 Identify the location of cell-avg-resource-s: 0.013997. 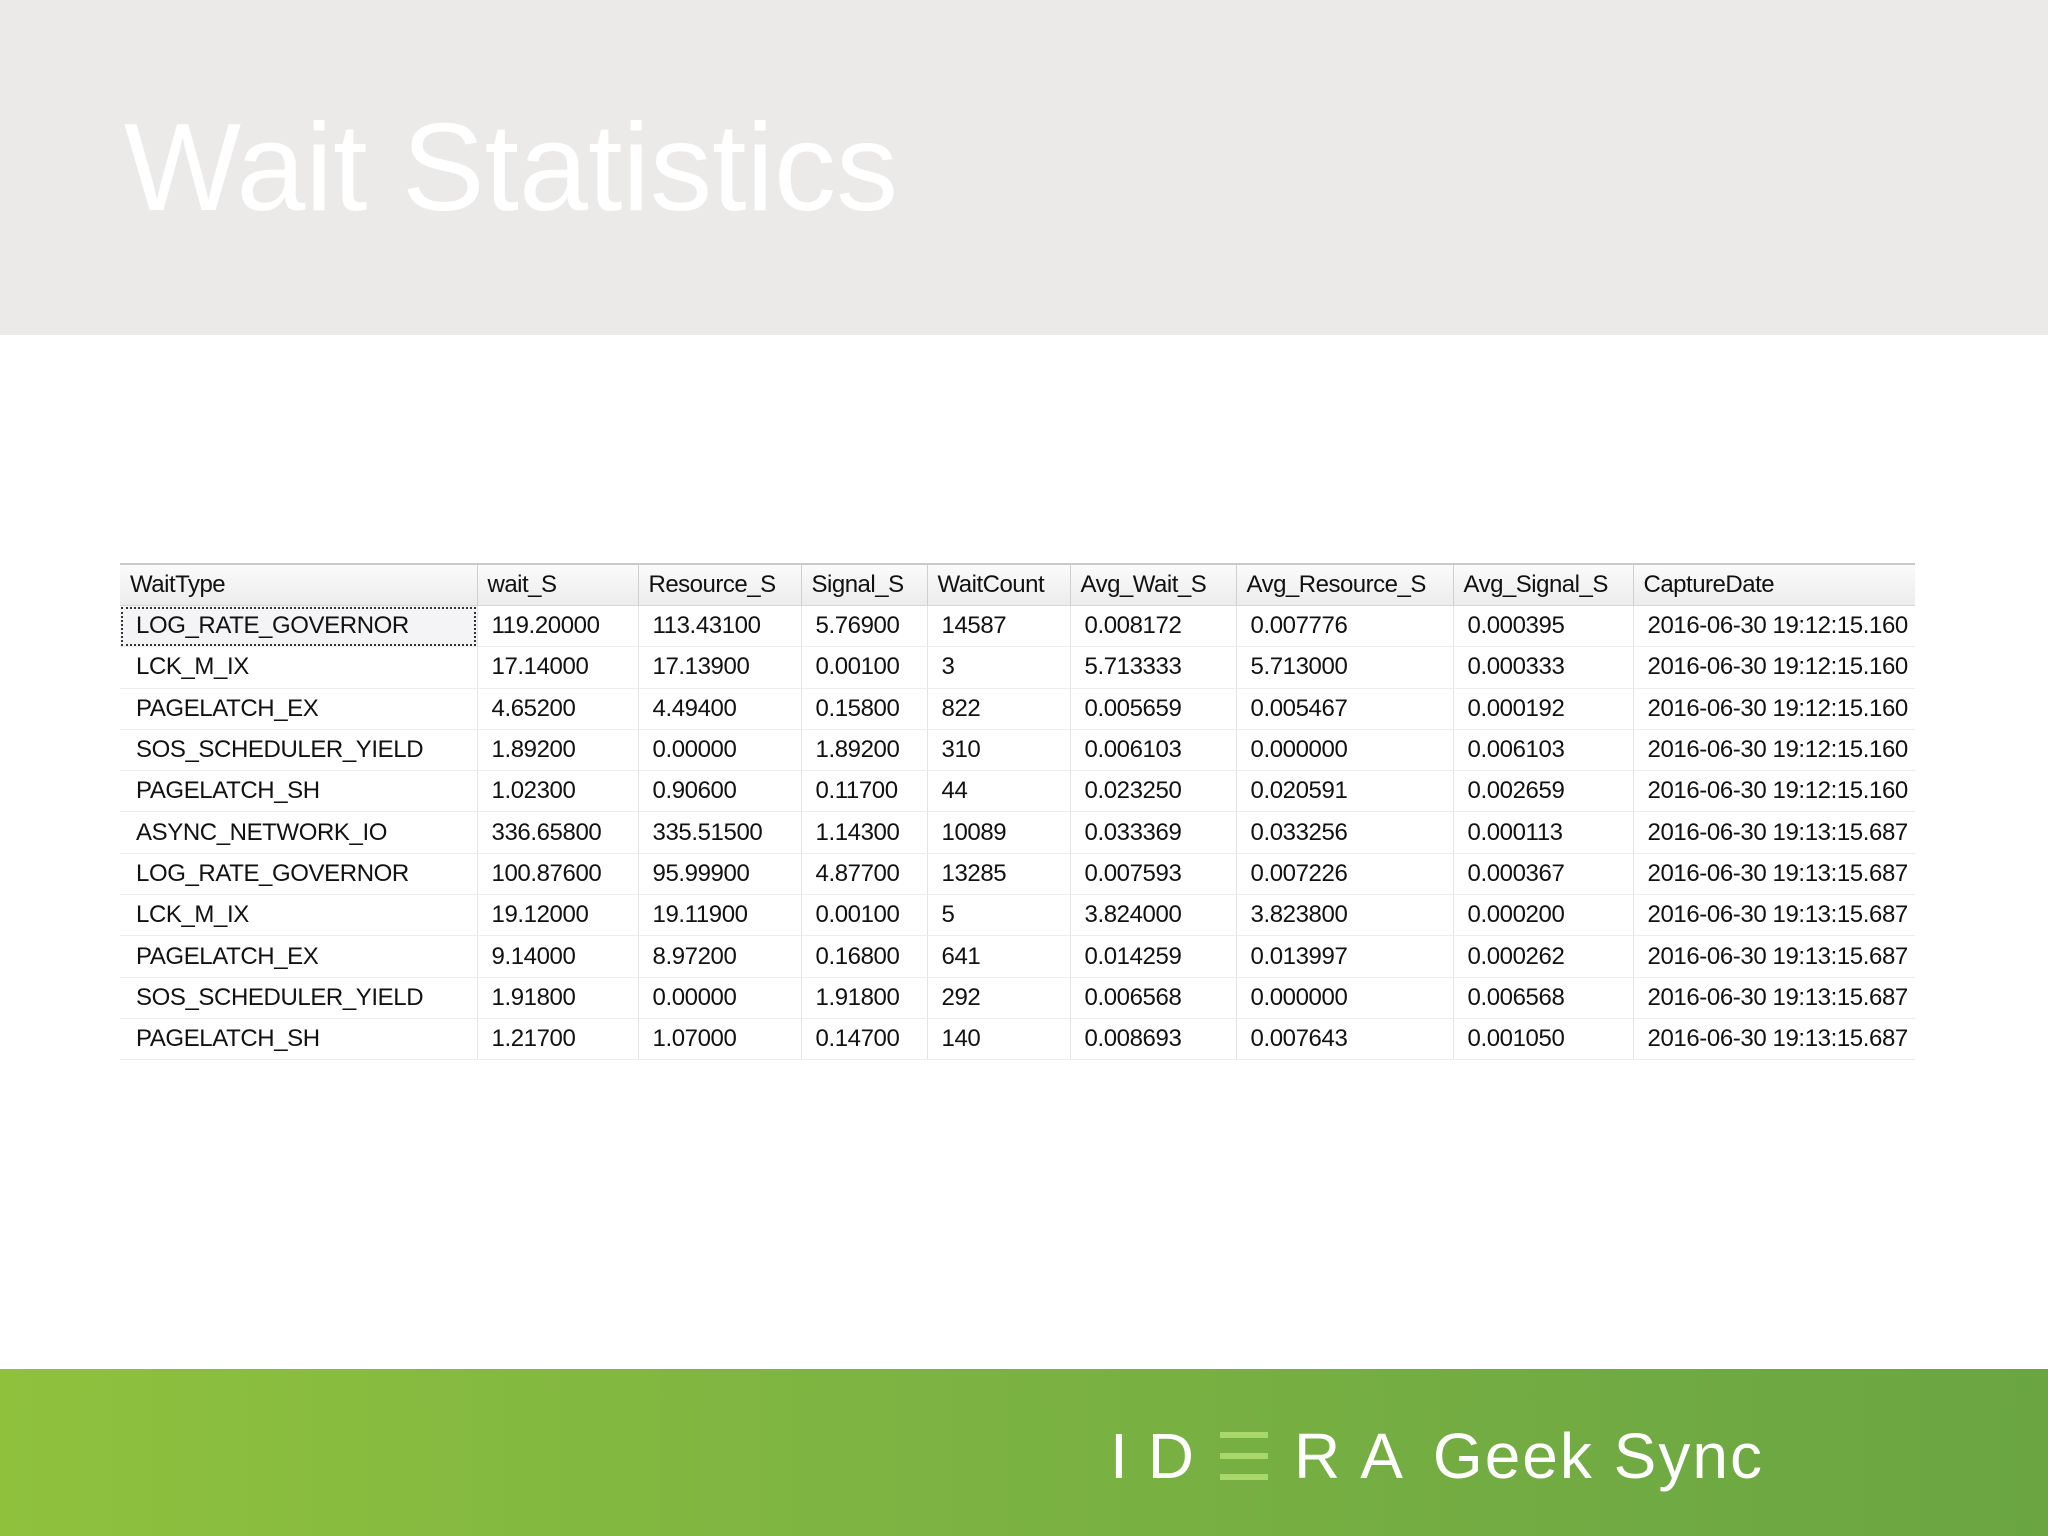
(1345, 956).